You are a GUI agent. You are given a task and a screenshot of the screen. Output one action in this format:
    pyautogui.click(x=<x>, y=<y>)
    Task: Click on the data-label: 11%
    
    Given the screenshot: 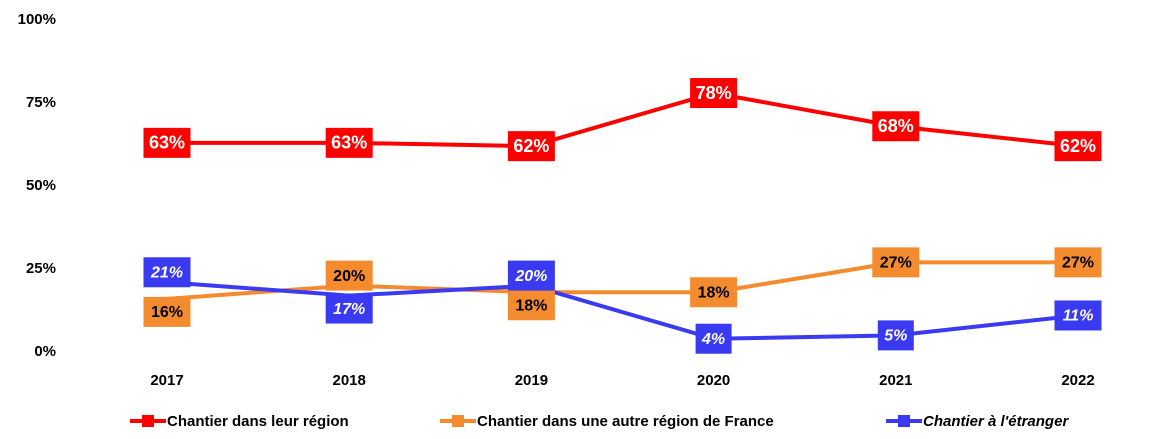 What is the action you would take?
    pyautogui.click(x=1078, y=316)
    